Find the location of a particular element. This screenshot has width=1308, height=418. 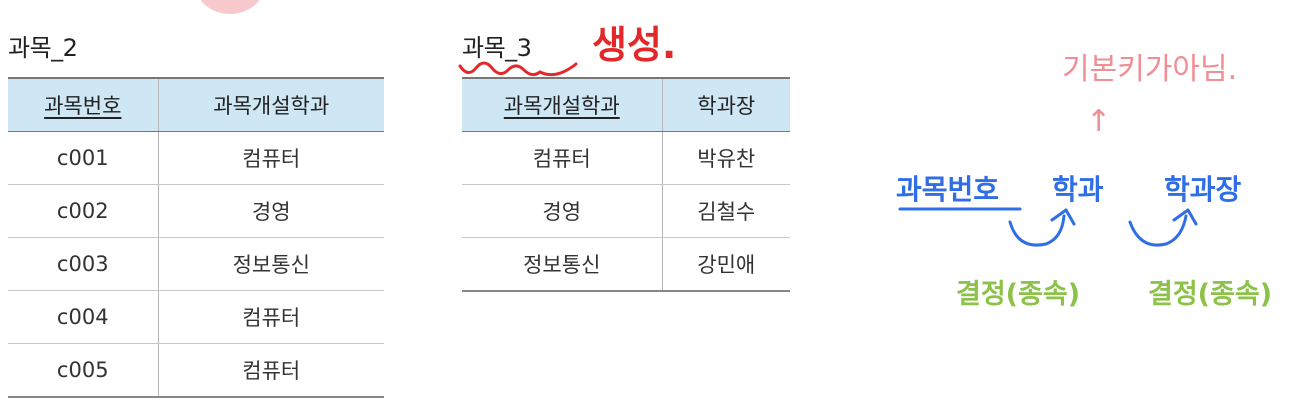

table-row: c005 컴퓨터 is located at coordinates (196, 370).